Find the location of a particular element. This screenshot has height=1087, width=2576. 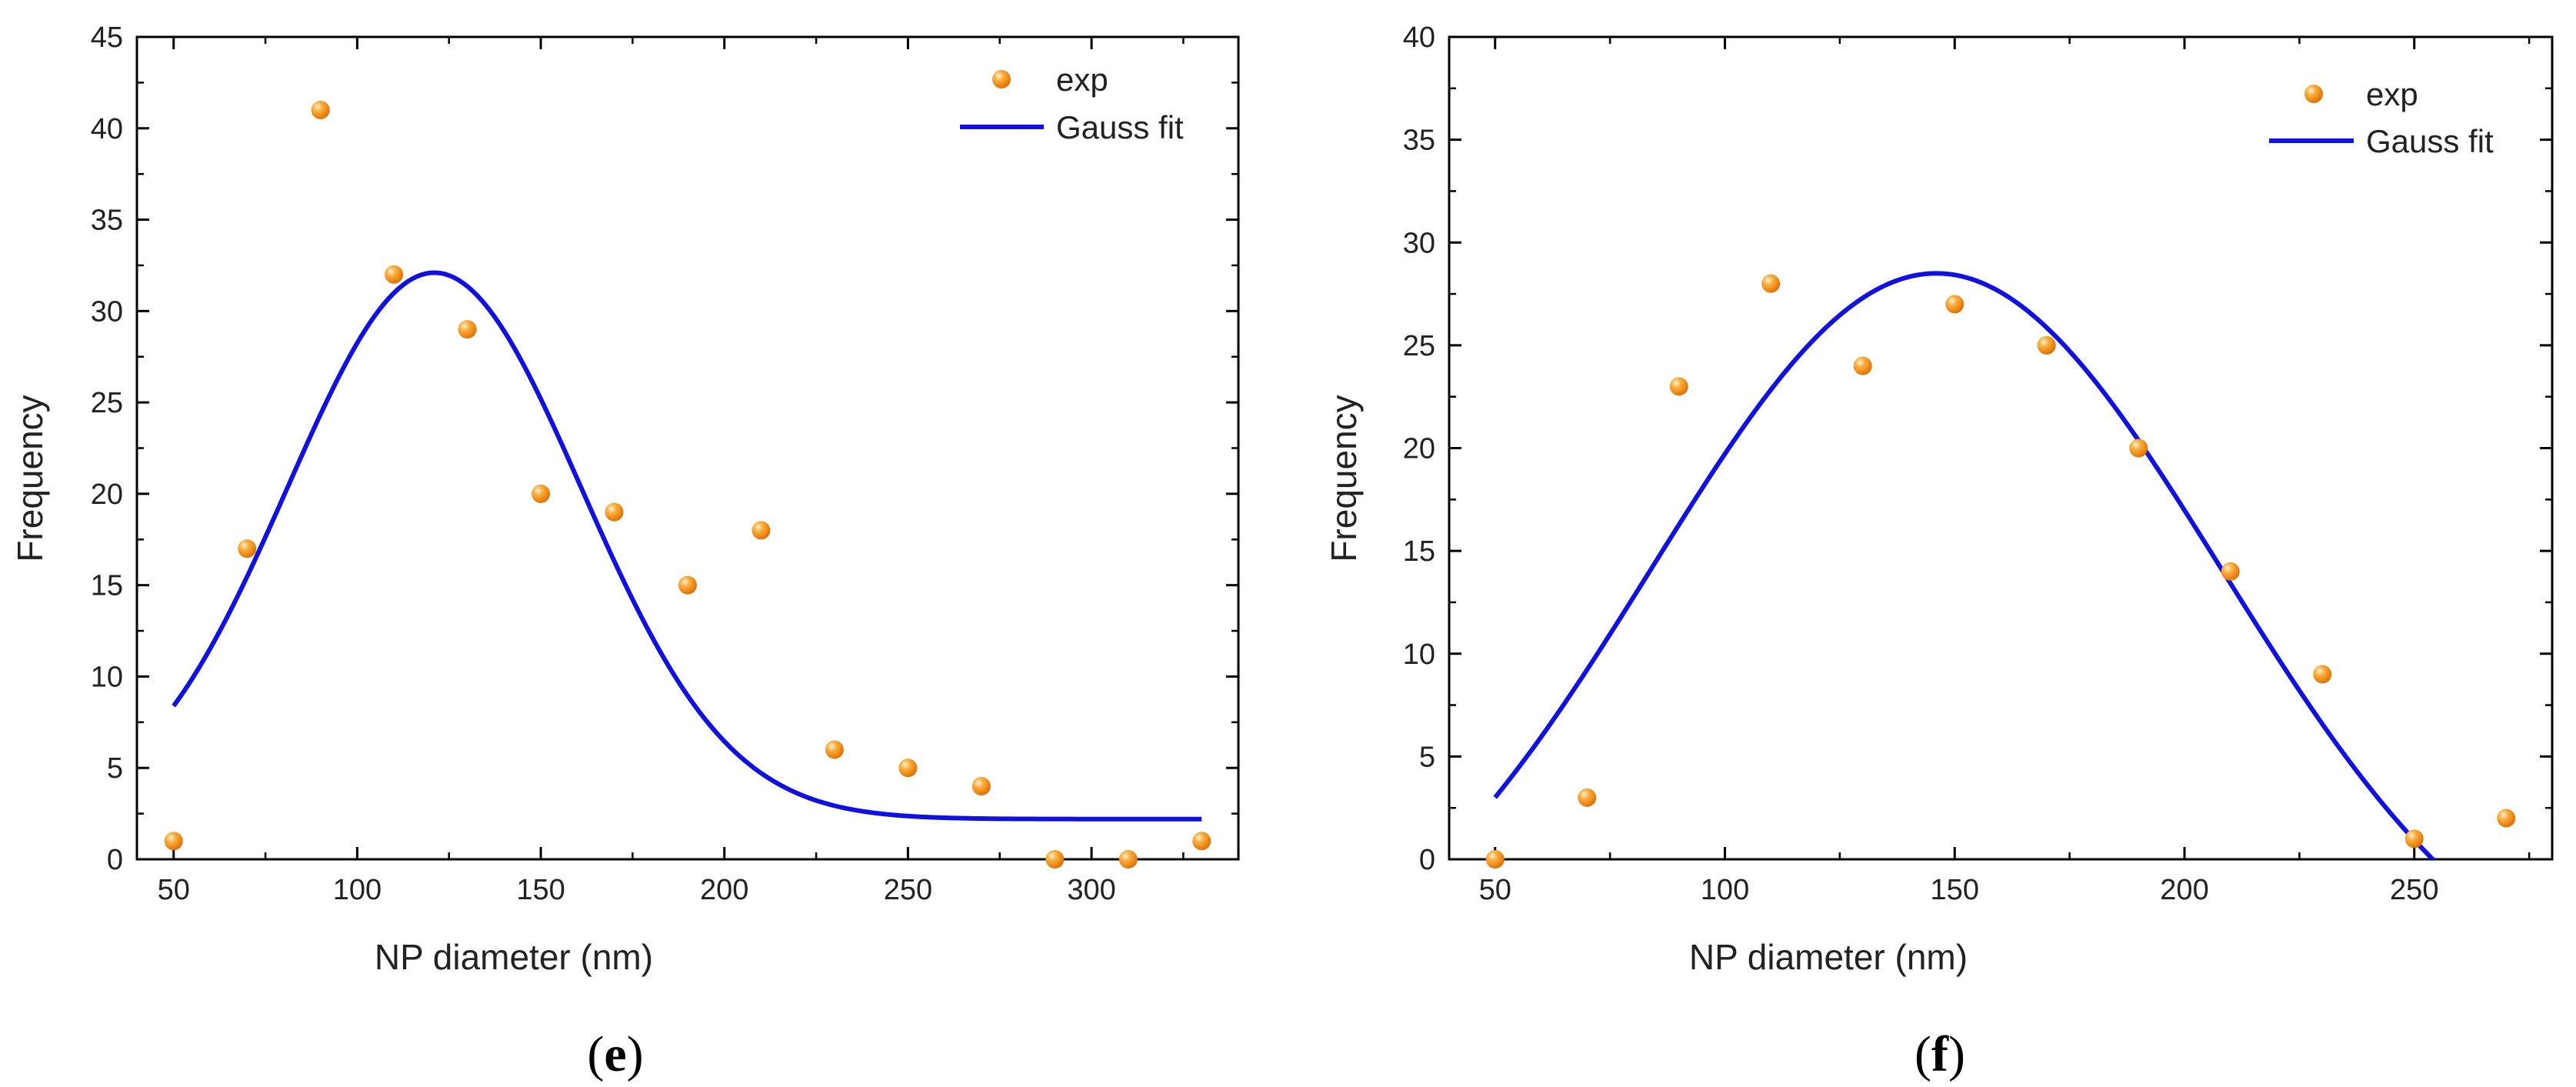

panel-label-e: e is located at coordinates (615, 1054).